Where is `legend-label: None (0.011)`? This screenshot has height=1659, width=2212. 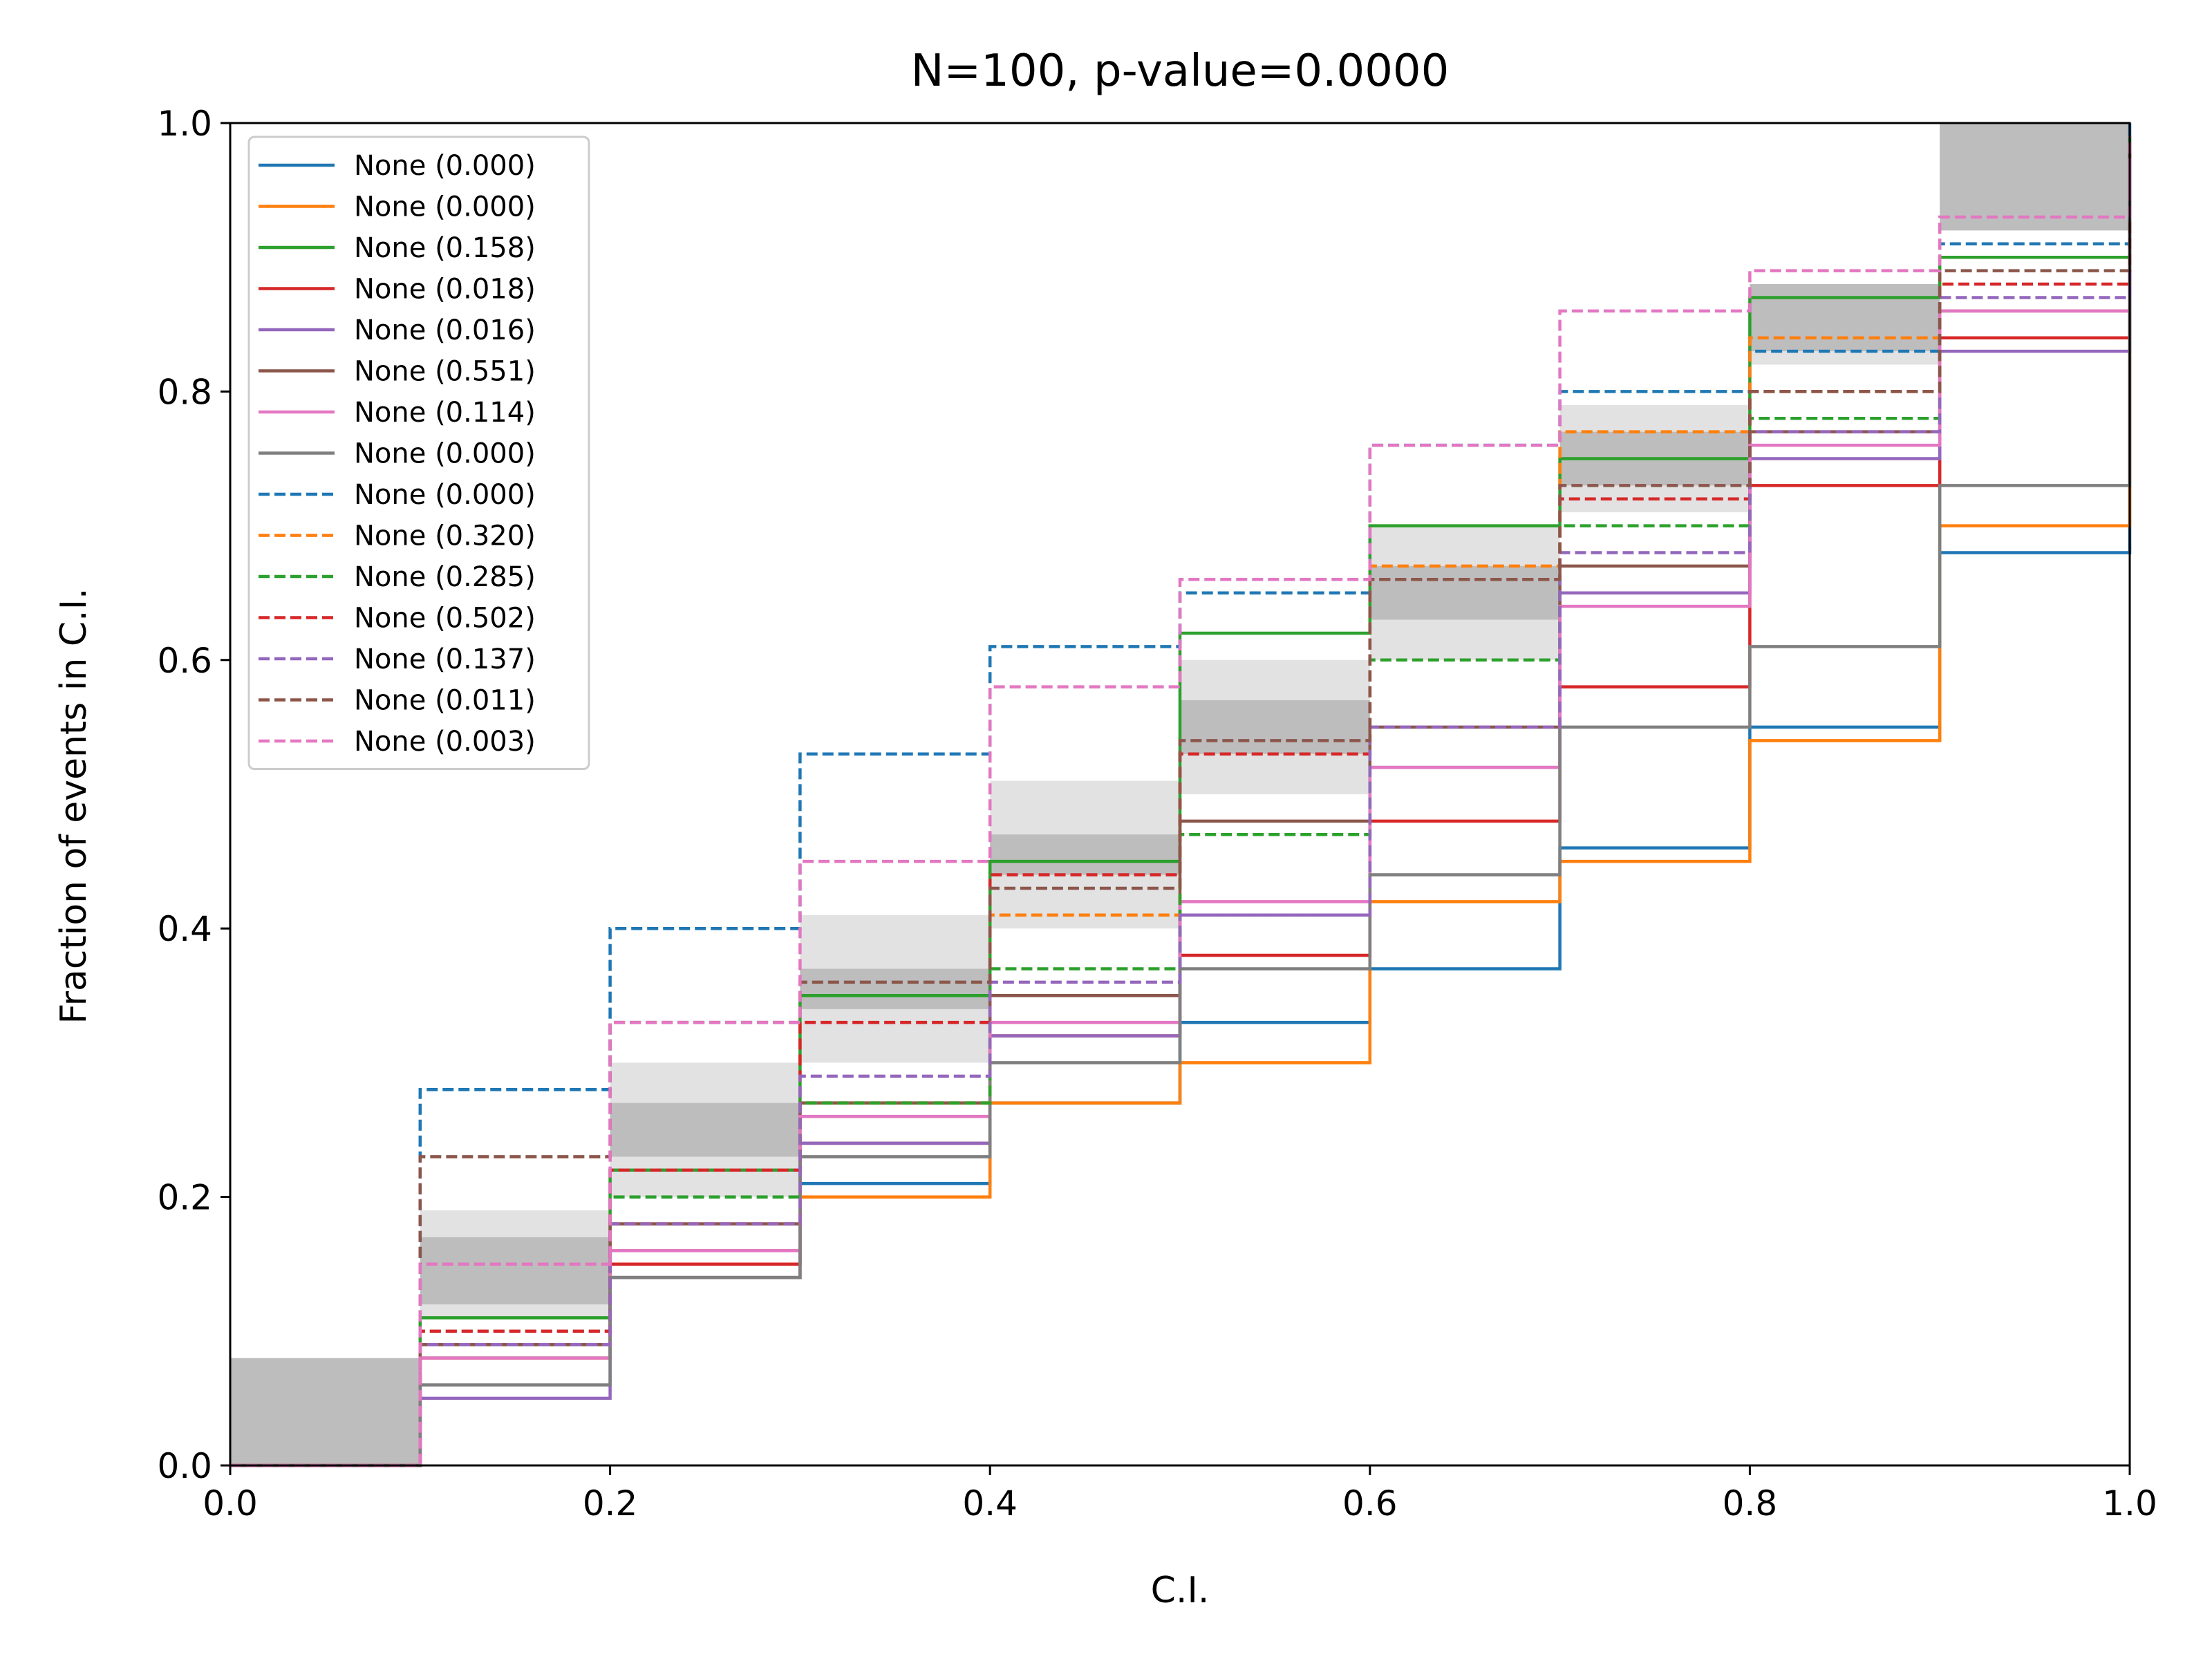 legend-label: None (0.011) is located at coordinates (445, 701).